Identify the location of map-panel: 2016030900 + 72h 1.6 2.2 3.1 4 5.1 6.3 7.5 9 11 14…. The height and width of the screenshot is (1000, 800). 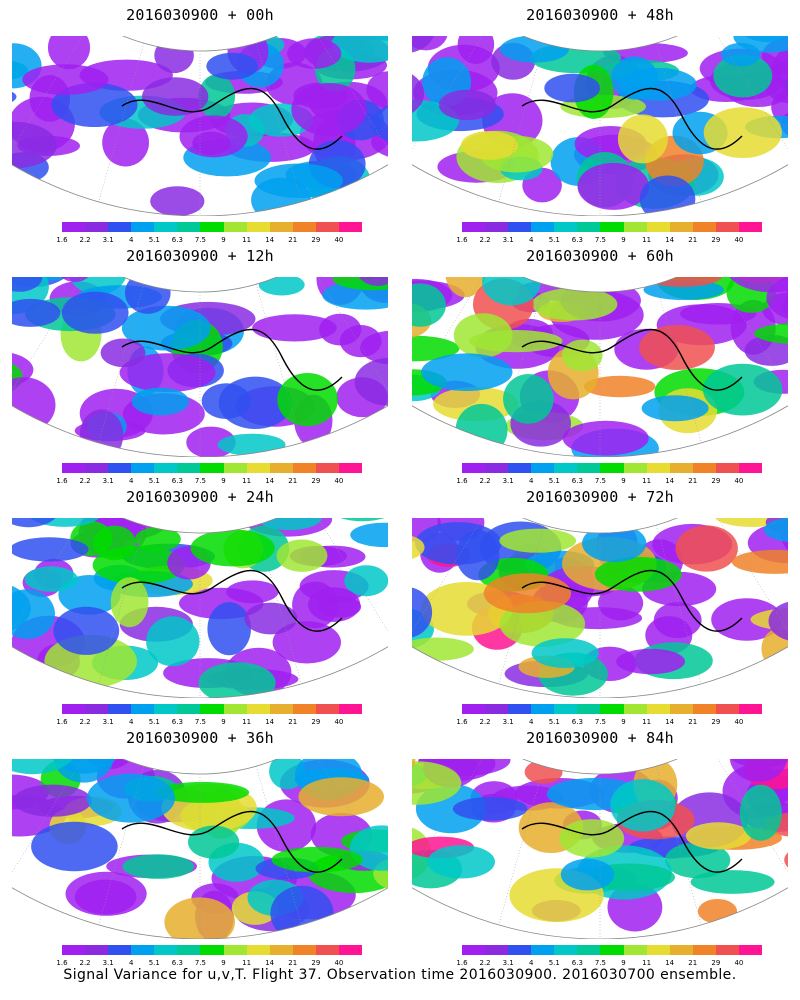
(600, 604).